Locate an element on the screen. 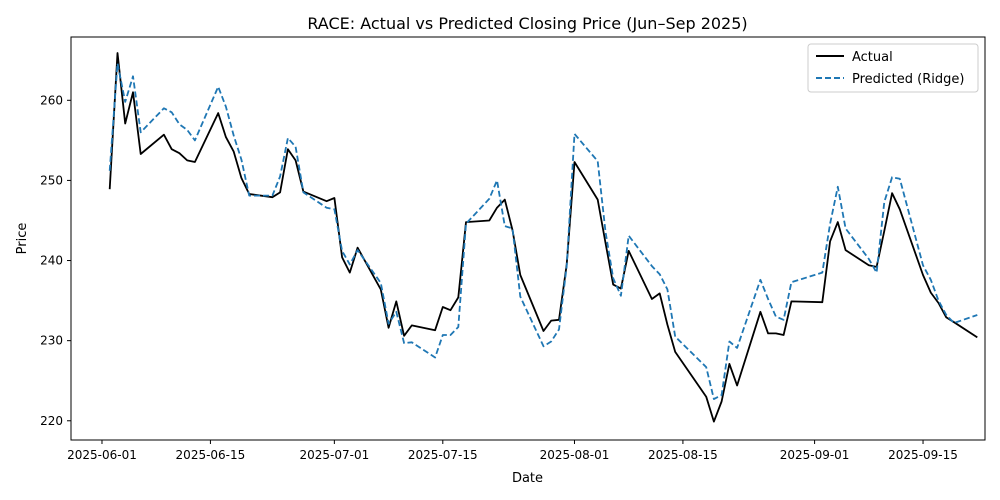  x-tick-label: 2025-06-01 is located at coordinates (102, 455).